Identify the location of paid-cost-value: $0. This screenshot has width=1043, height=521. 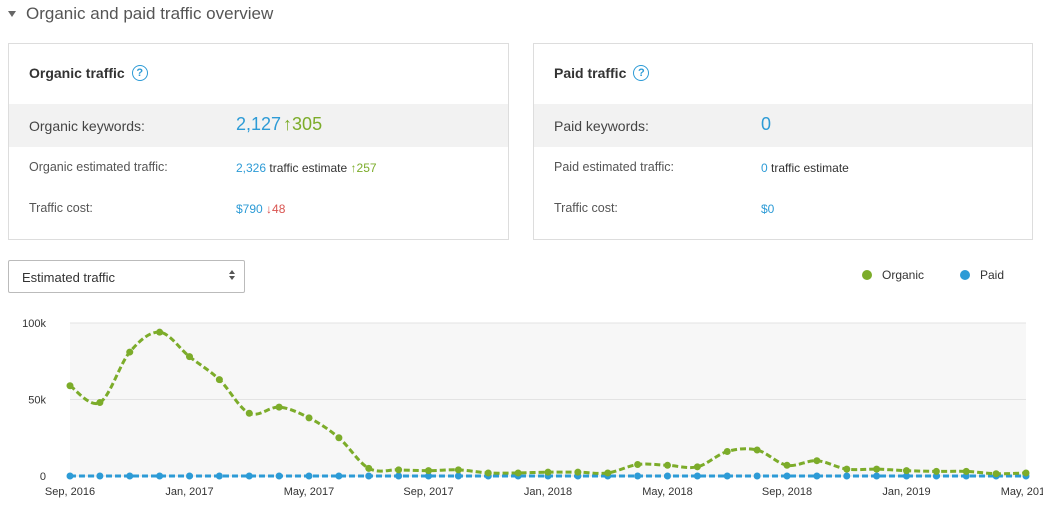
(767, 209).